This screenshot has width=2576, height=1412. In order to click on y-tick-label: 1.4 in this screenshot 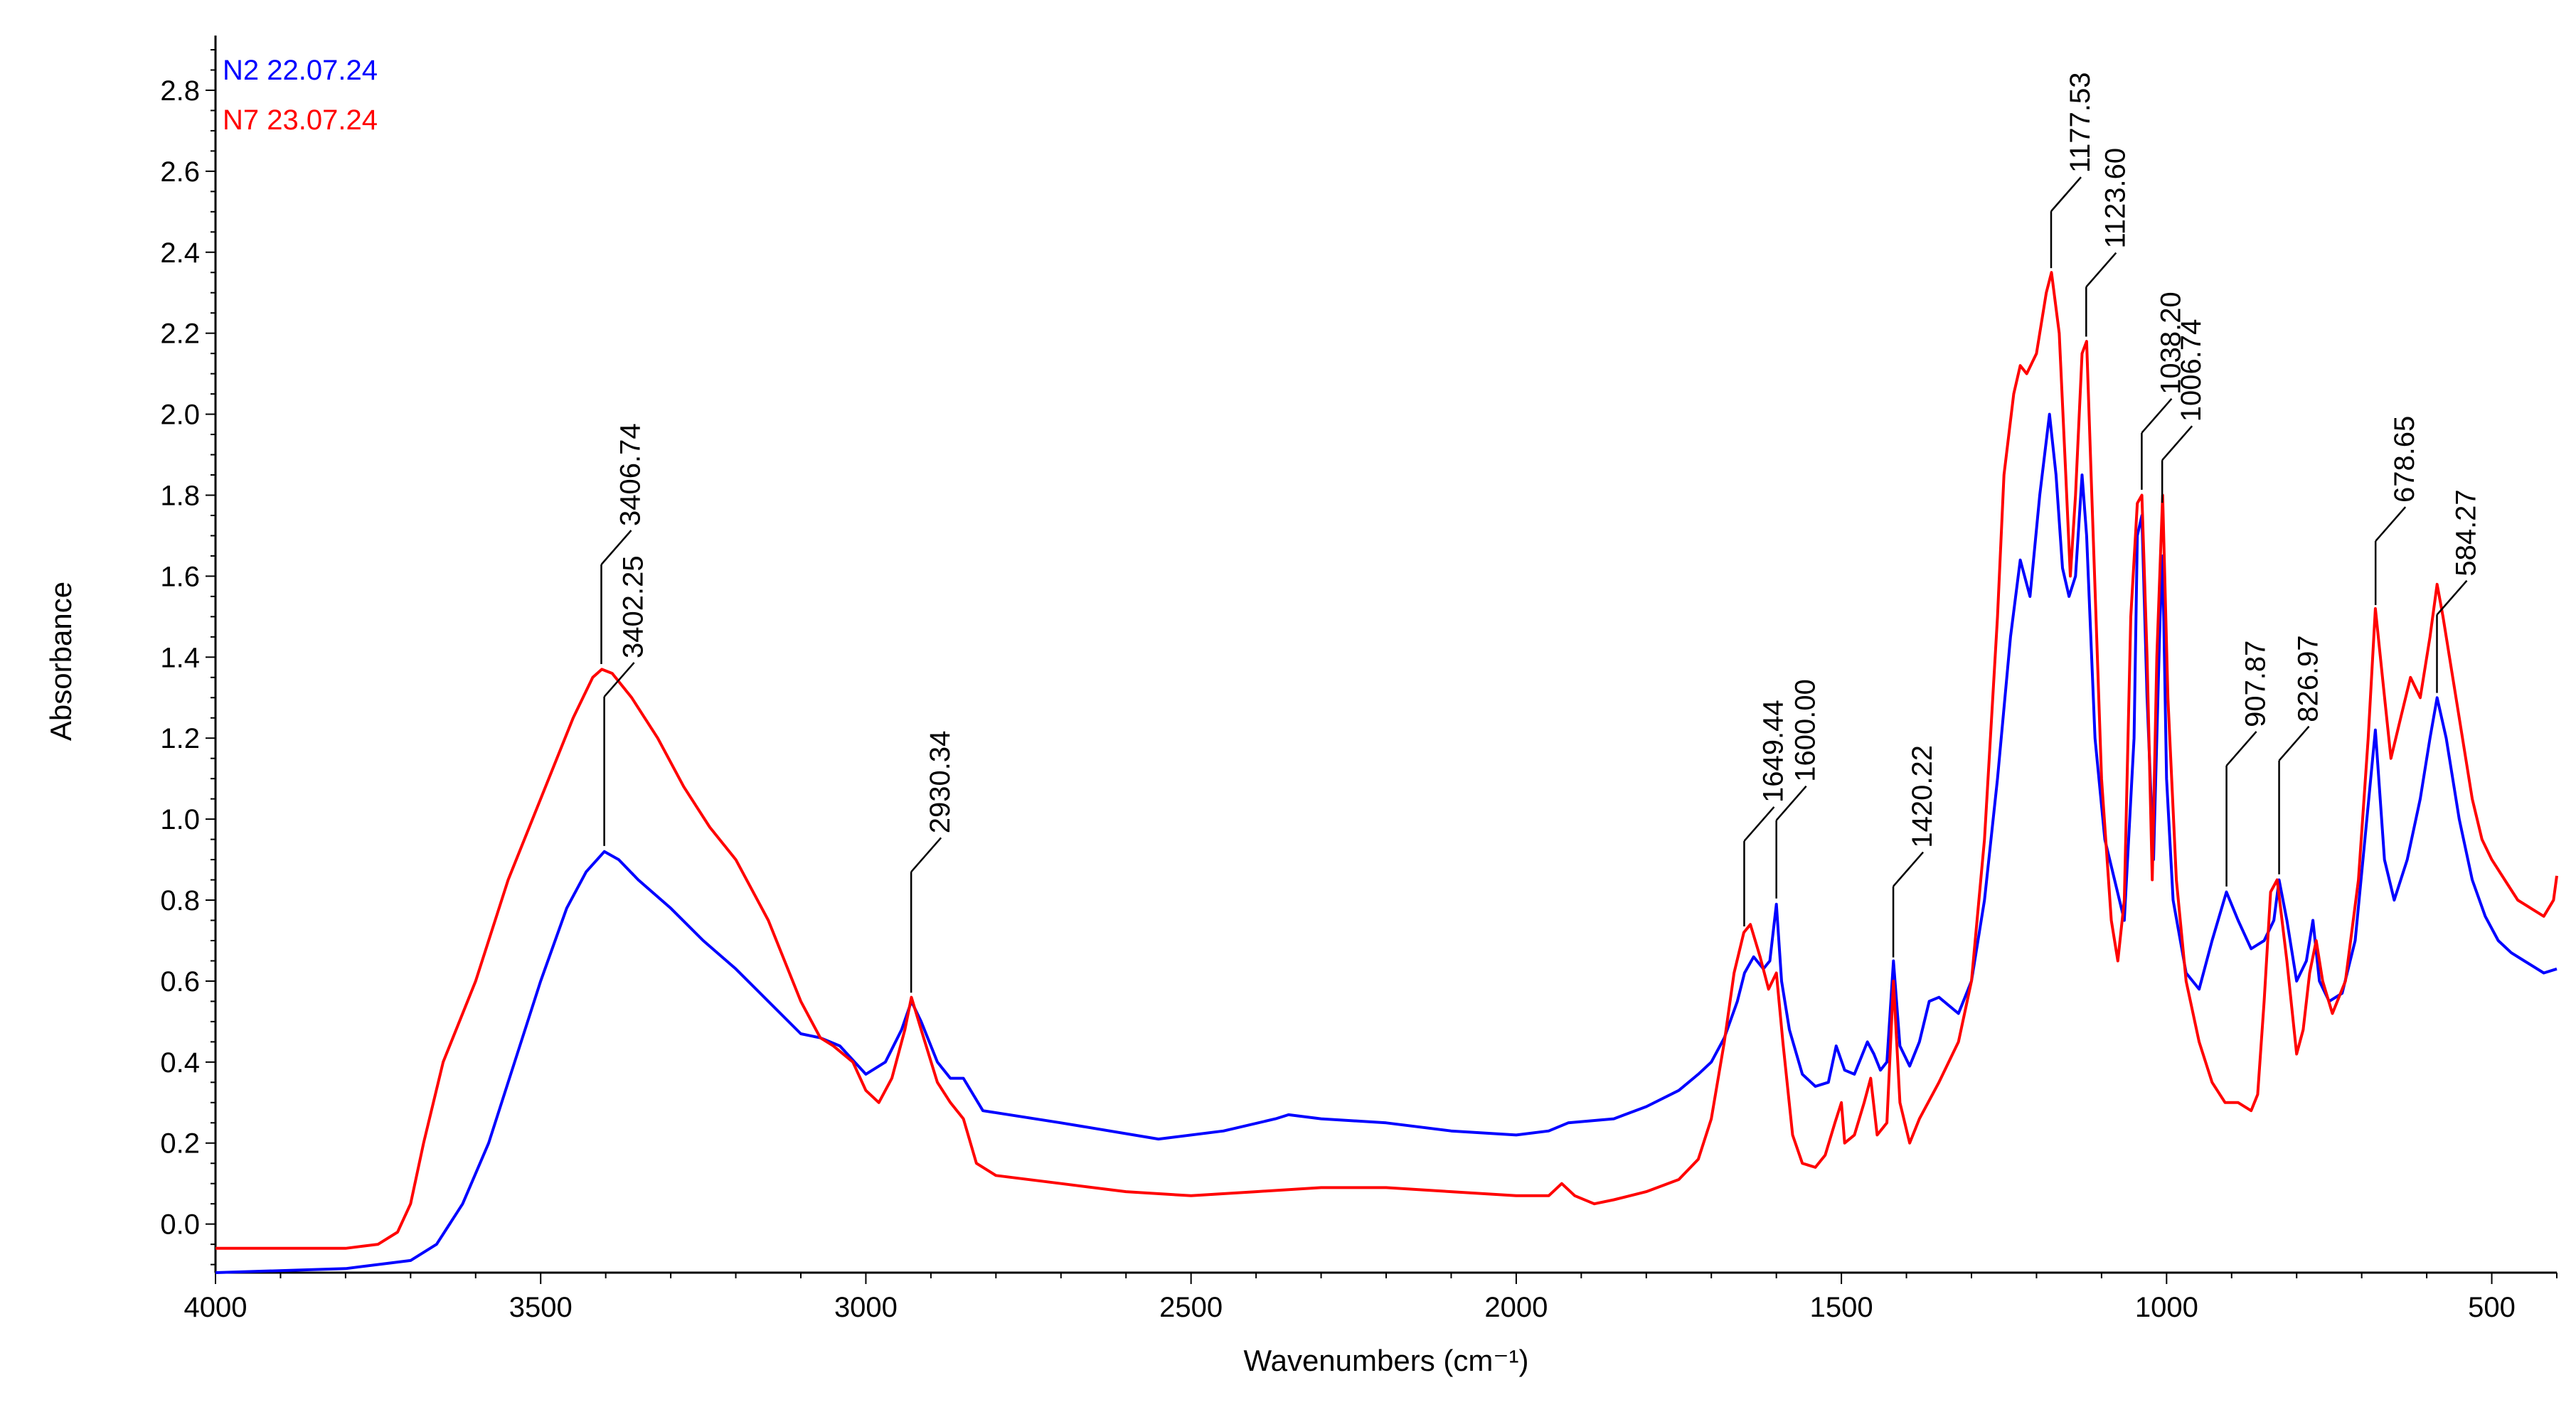, I will do `click(180, 657)`.